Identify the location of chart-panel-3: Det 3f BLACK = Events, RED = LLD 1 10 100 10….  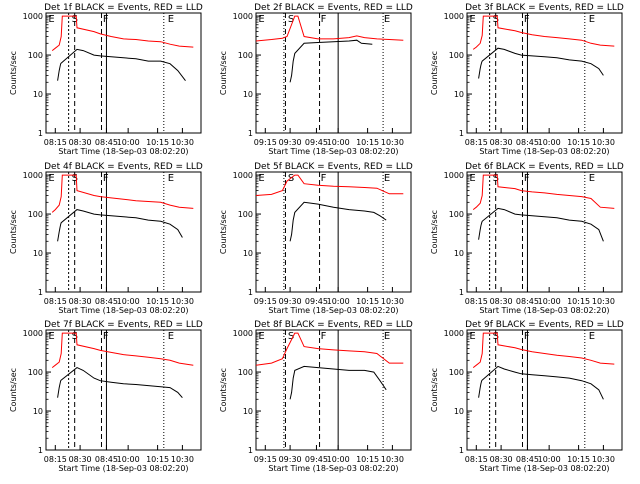
(527, 79).